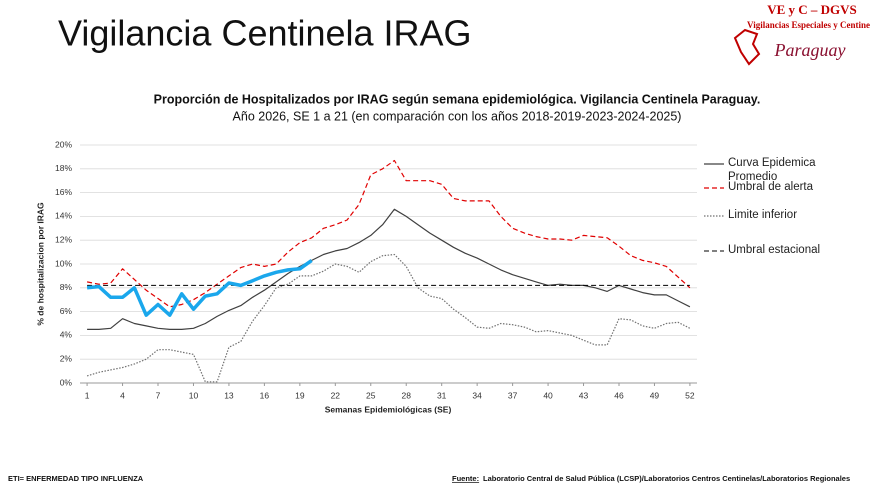 The height and width of the screenshot is (489, 870). Describe the element at coordinates (810, 50) in the screenshot. I see `logo-country: Paraguay` at that location.